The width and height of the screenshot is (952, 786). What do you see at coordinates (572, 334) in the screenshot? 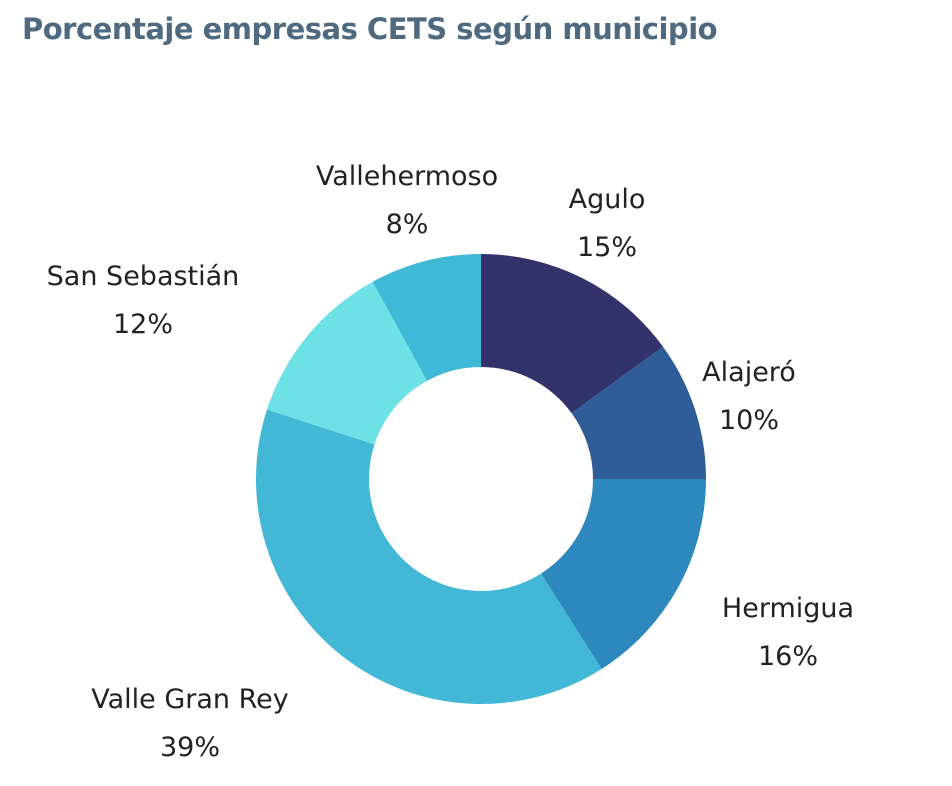
I see `slice-agulo` at bounding box center [572, 334].